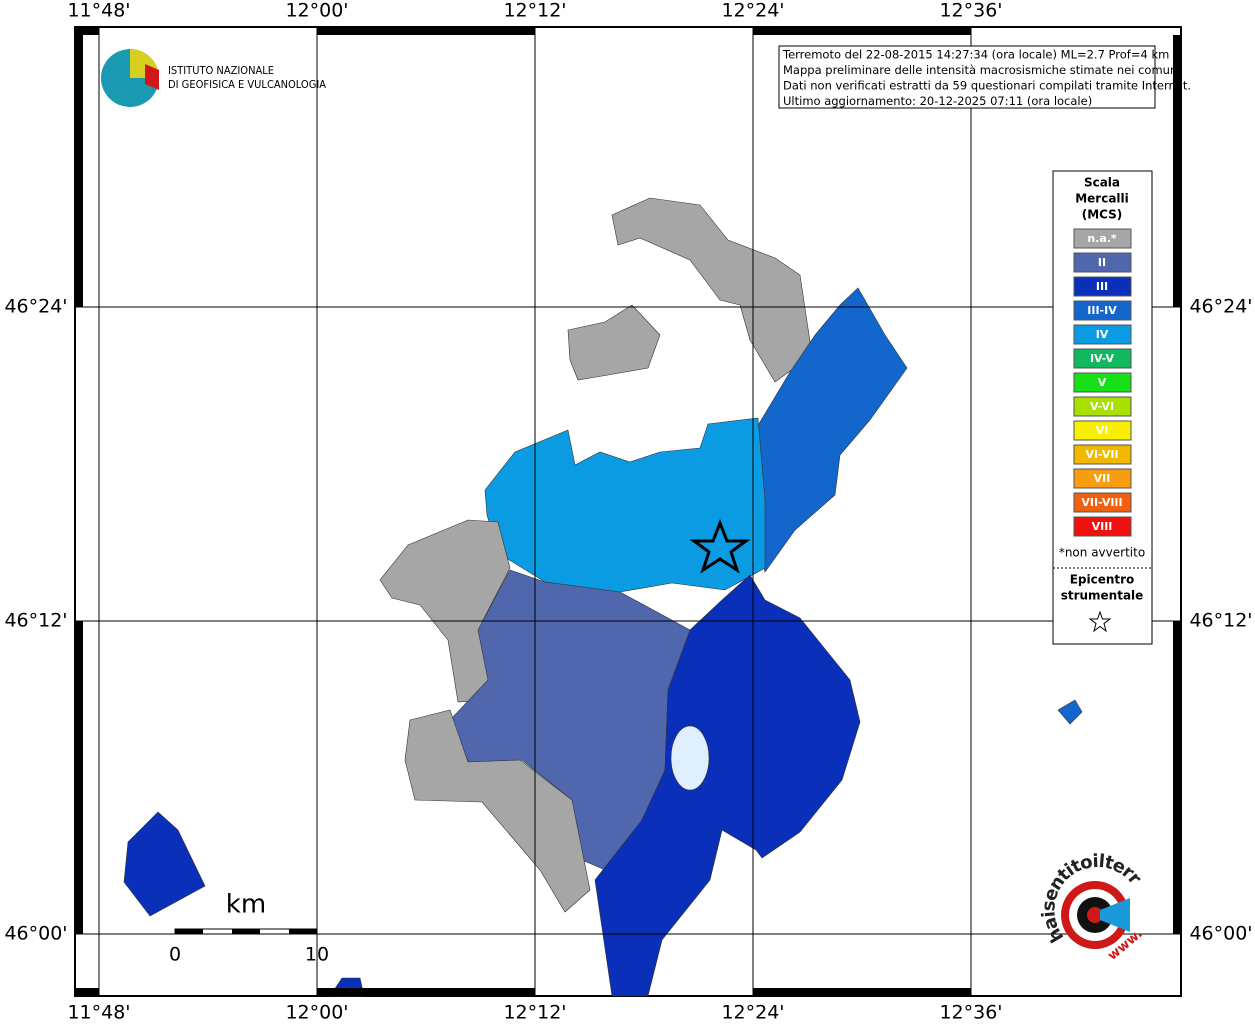 The width and height of the screenshot is (1255, 1028). What do you see at coordinates (1115, 915) in the screenshot?
I see `site-logo-beam` at bounding box center [1115, 915].